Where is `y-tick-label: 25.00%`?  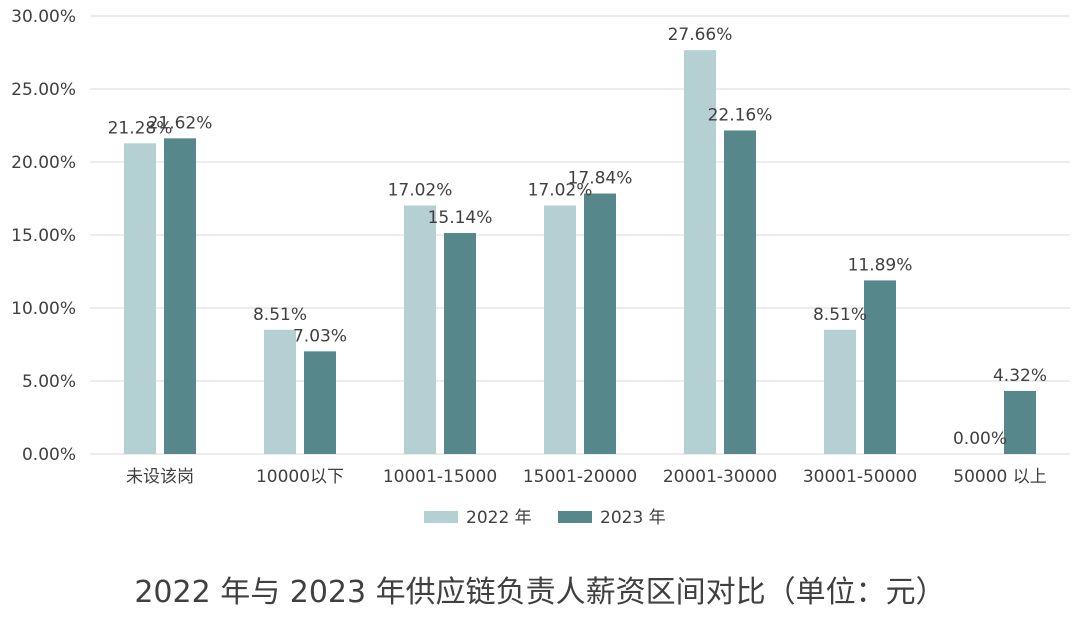 y-tick-label: 25.00% is located at coordinates (43, 90).